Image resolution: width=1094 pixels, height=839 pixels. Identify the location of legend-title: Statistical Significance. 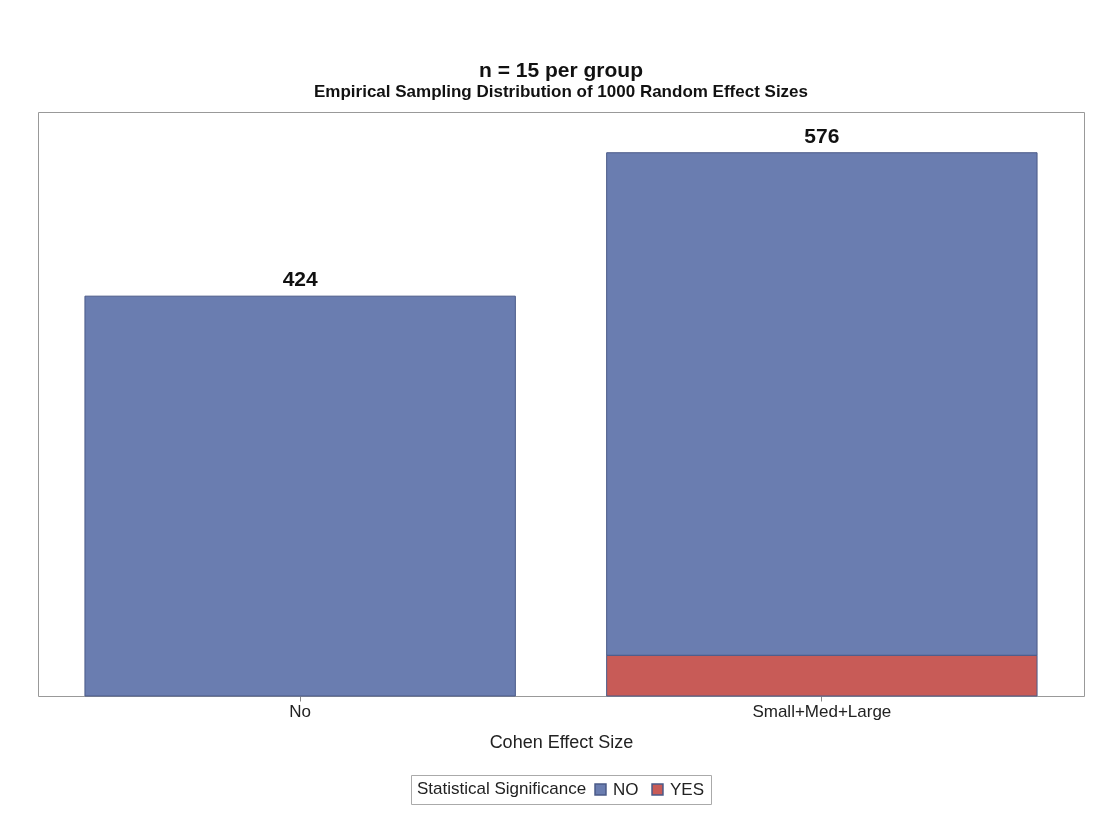
(502, 788).